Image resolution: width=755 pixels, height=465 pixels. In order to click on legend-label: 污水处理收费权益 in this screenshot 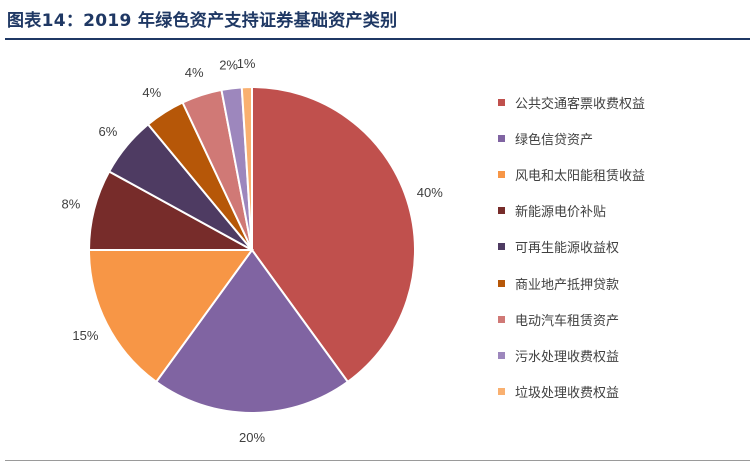, I will do `click(567, 357)`.